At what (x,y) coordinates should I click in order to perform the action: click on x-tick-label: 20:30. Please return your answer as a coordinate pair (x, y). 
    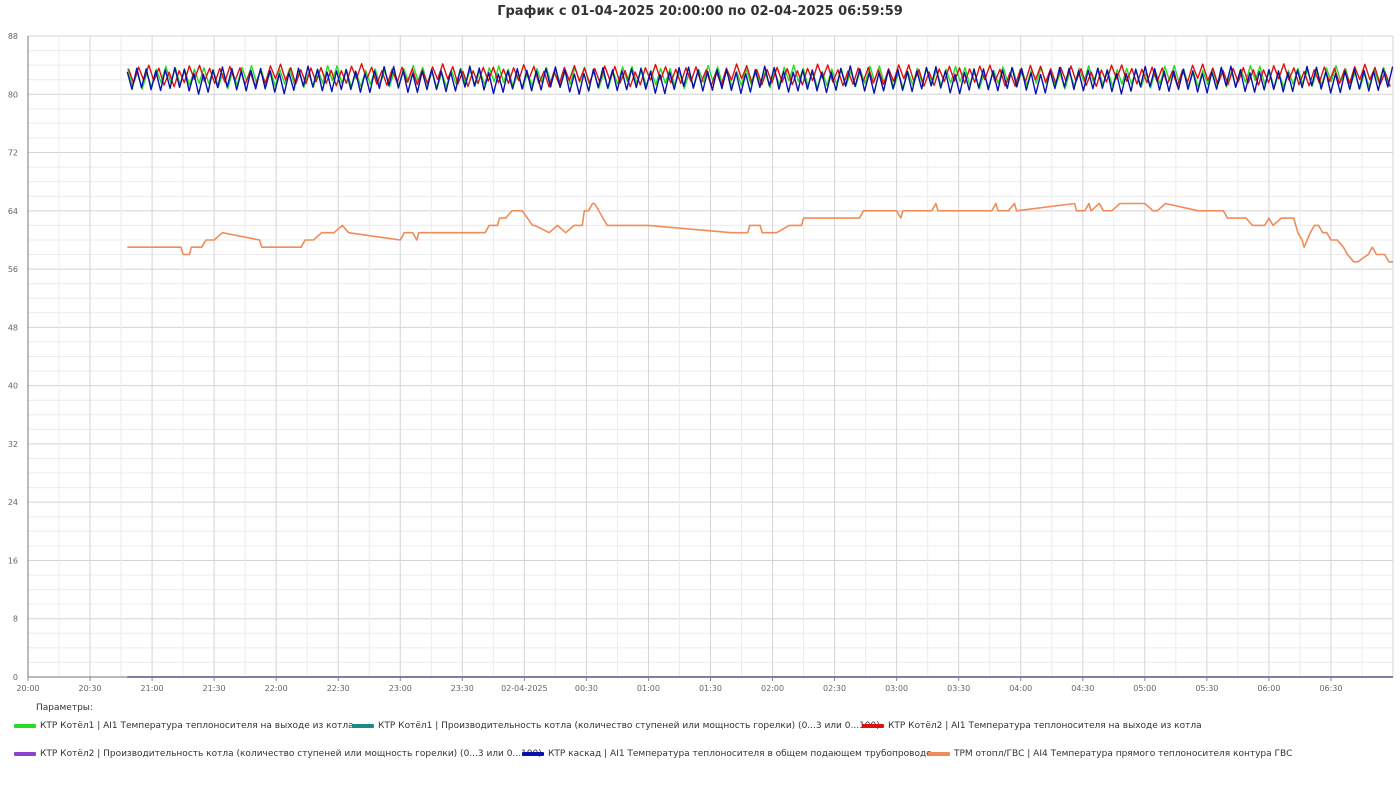
    Looking at the image, I should click on (90, 688).